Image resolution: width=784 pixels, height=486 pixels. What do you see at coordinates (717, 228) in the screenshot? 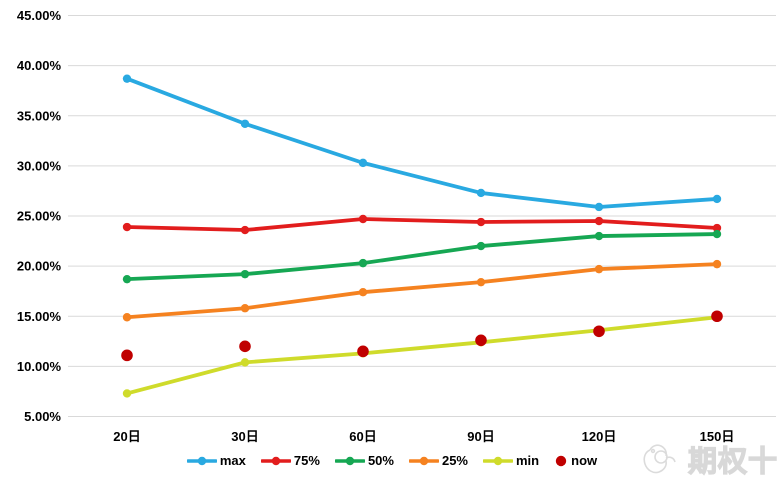
I see `point-75%-150日` at bounding box center [717, 228].